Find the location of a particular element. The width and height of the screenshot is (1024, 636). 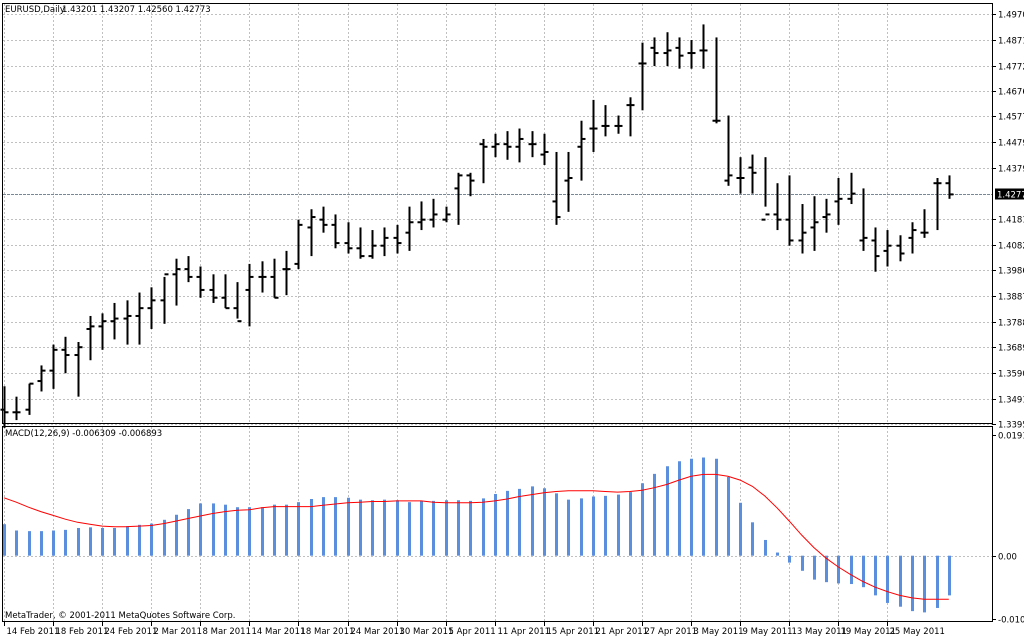

price-axis-label: 1.34910 is located at coordinates (1011, 401).